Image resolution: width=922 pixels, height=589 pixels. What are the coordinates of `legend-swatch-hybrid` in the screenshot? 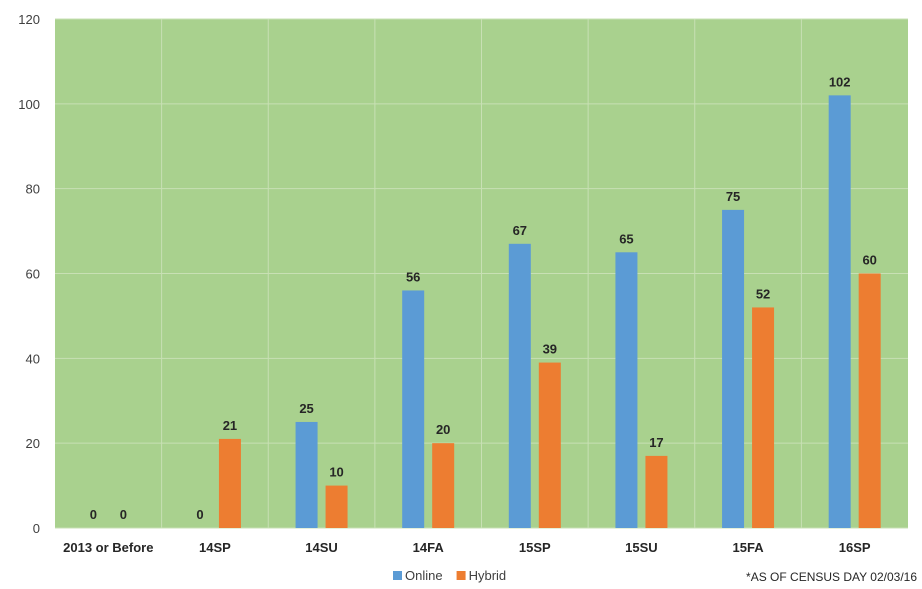 It's located at (461, 575).